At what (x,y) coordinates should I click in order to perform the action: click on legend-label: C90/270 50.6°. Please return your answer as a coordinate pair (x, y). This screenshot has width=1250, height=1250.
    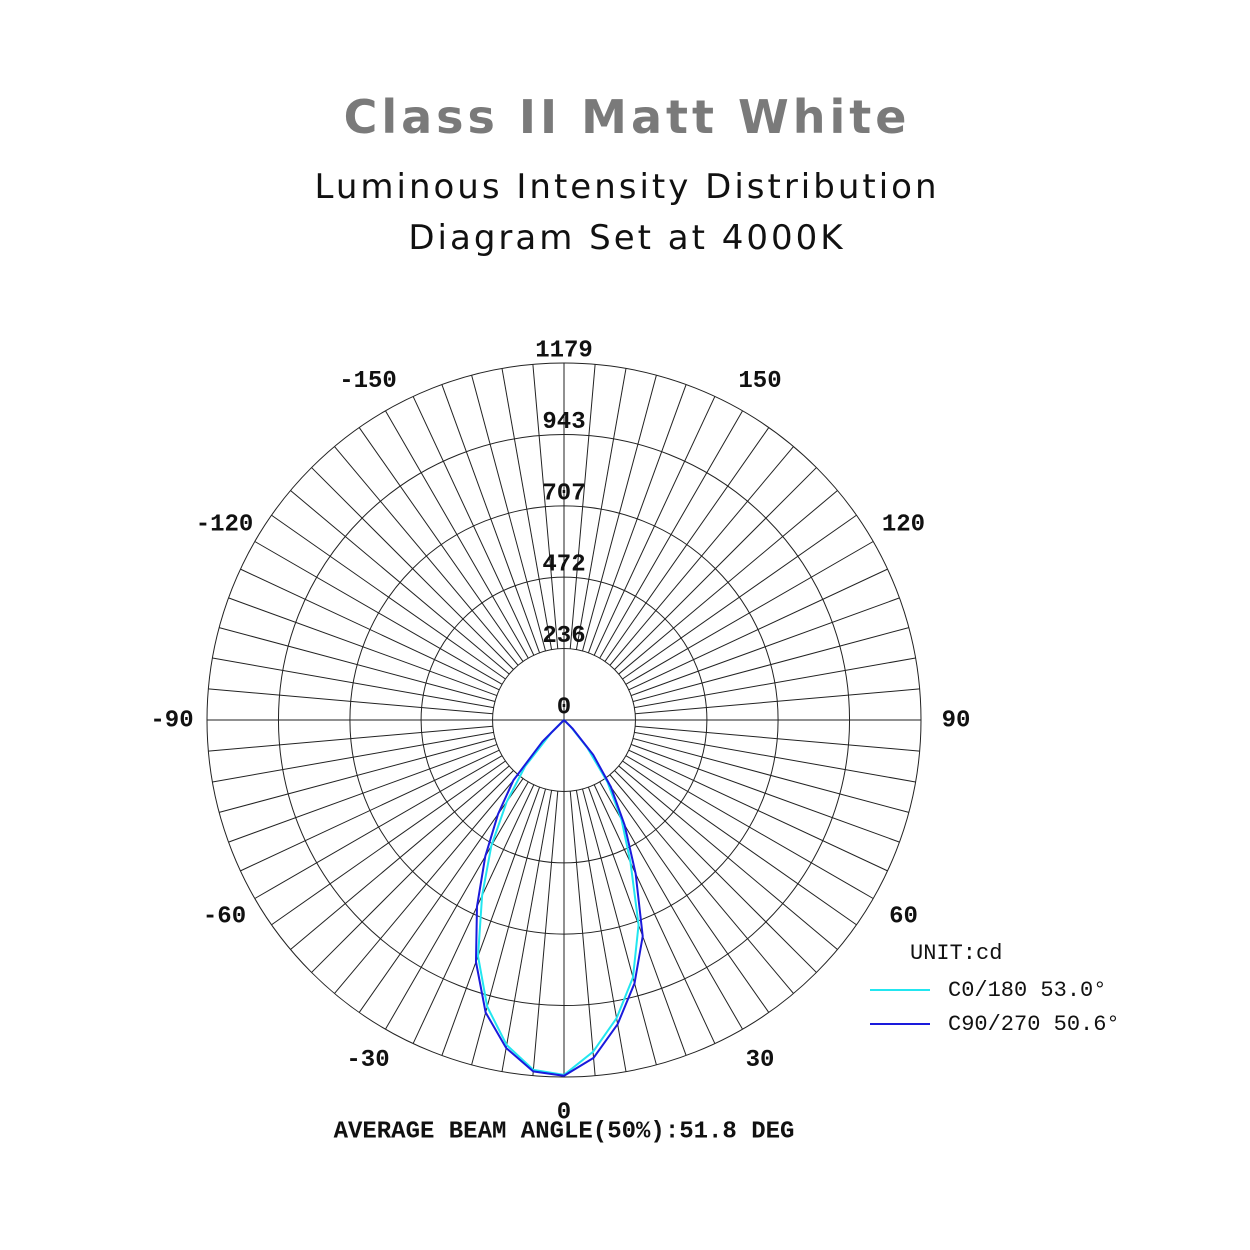
    Looking at the image, I should click on (1034, 1024).